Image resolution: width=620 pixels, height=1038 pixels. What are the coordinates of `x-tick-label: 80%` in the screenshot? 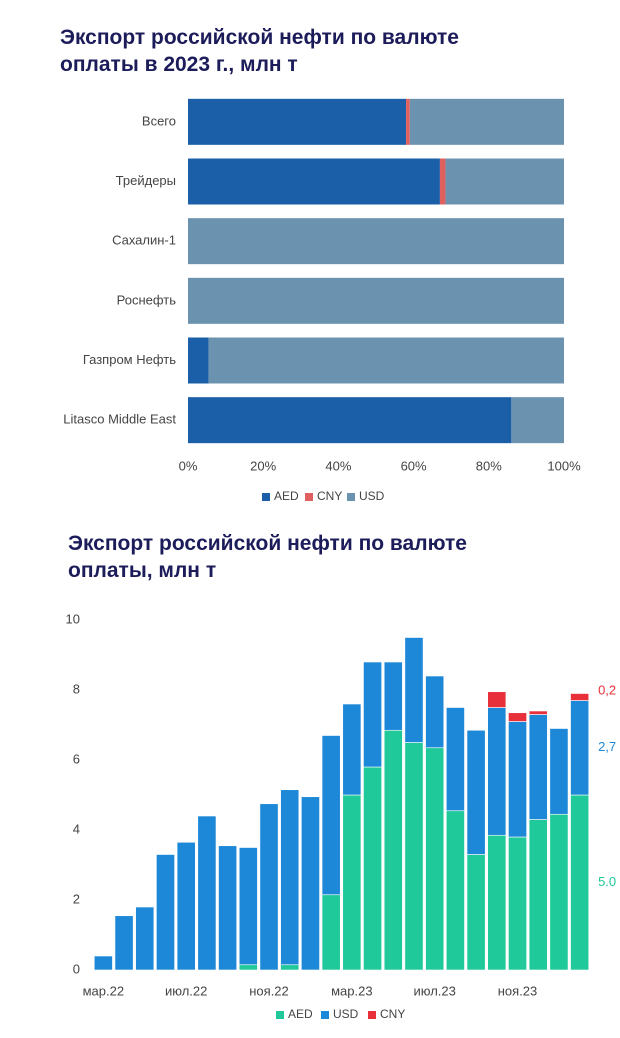 It's located at (489, 465).